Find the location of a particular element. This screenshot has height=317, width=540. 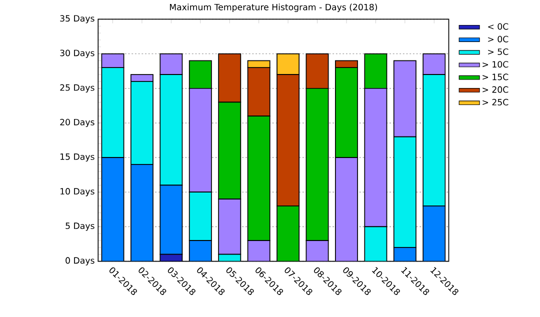

legend-label: > 5C is located at coordinates (498, 51).